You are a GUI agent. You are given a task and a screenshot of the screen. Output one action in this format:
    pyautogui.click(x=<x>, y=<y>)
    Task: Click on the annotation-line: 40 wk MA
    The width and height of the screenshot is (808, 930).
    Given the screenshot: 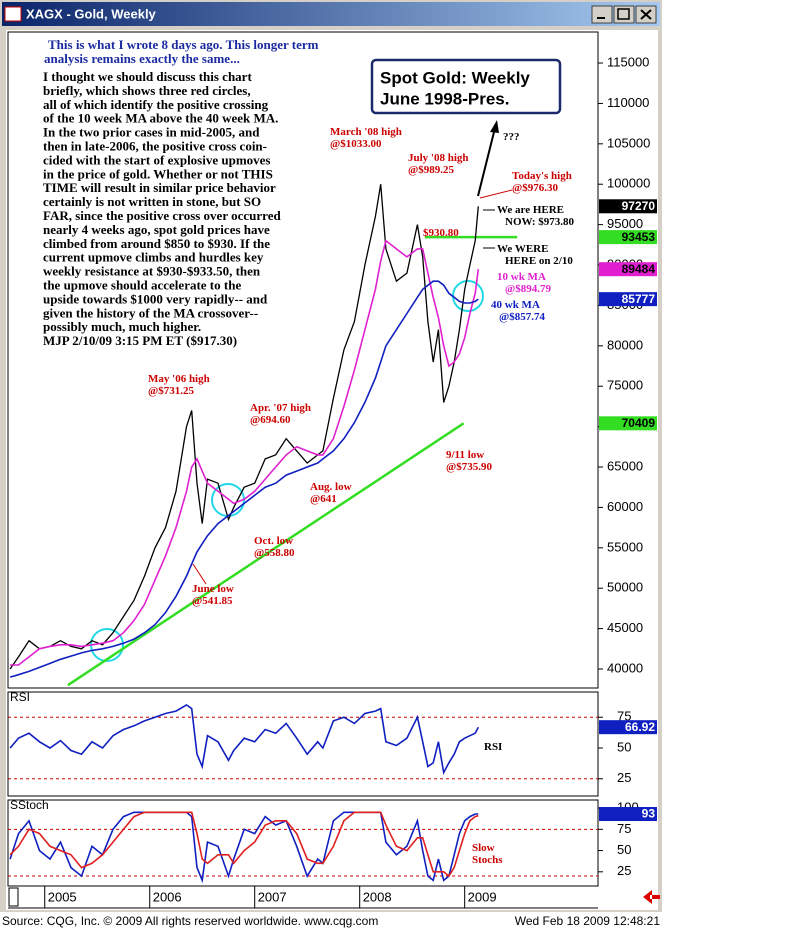 What is the action you would take?
    pyautogui.click(x=515, y=305)
    